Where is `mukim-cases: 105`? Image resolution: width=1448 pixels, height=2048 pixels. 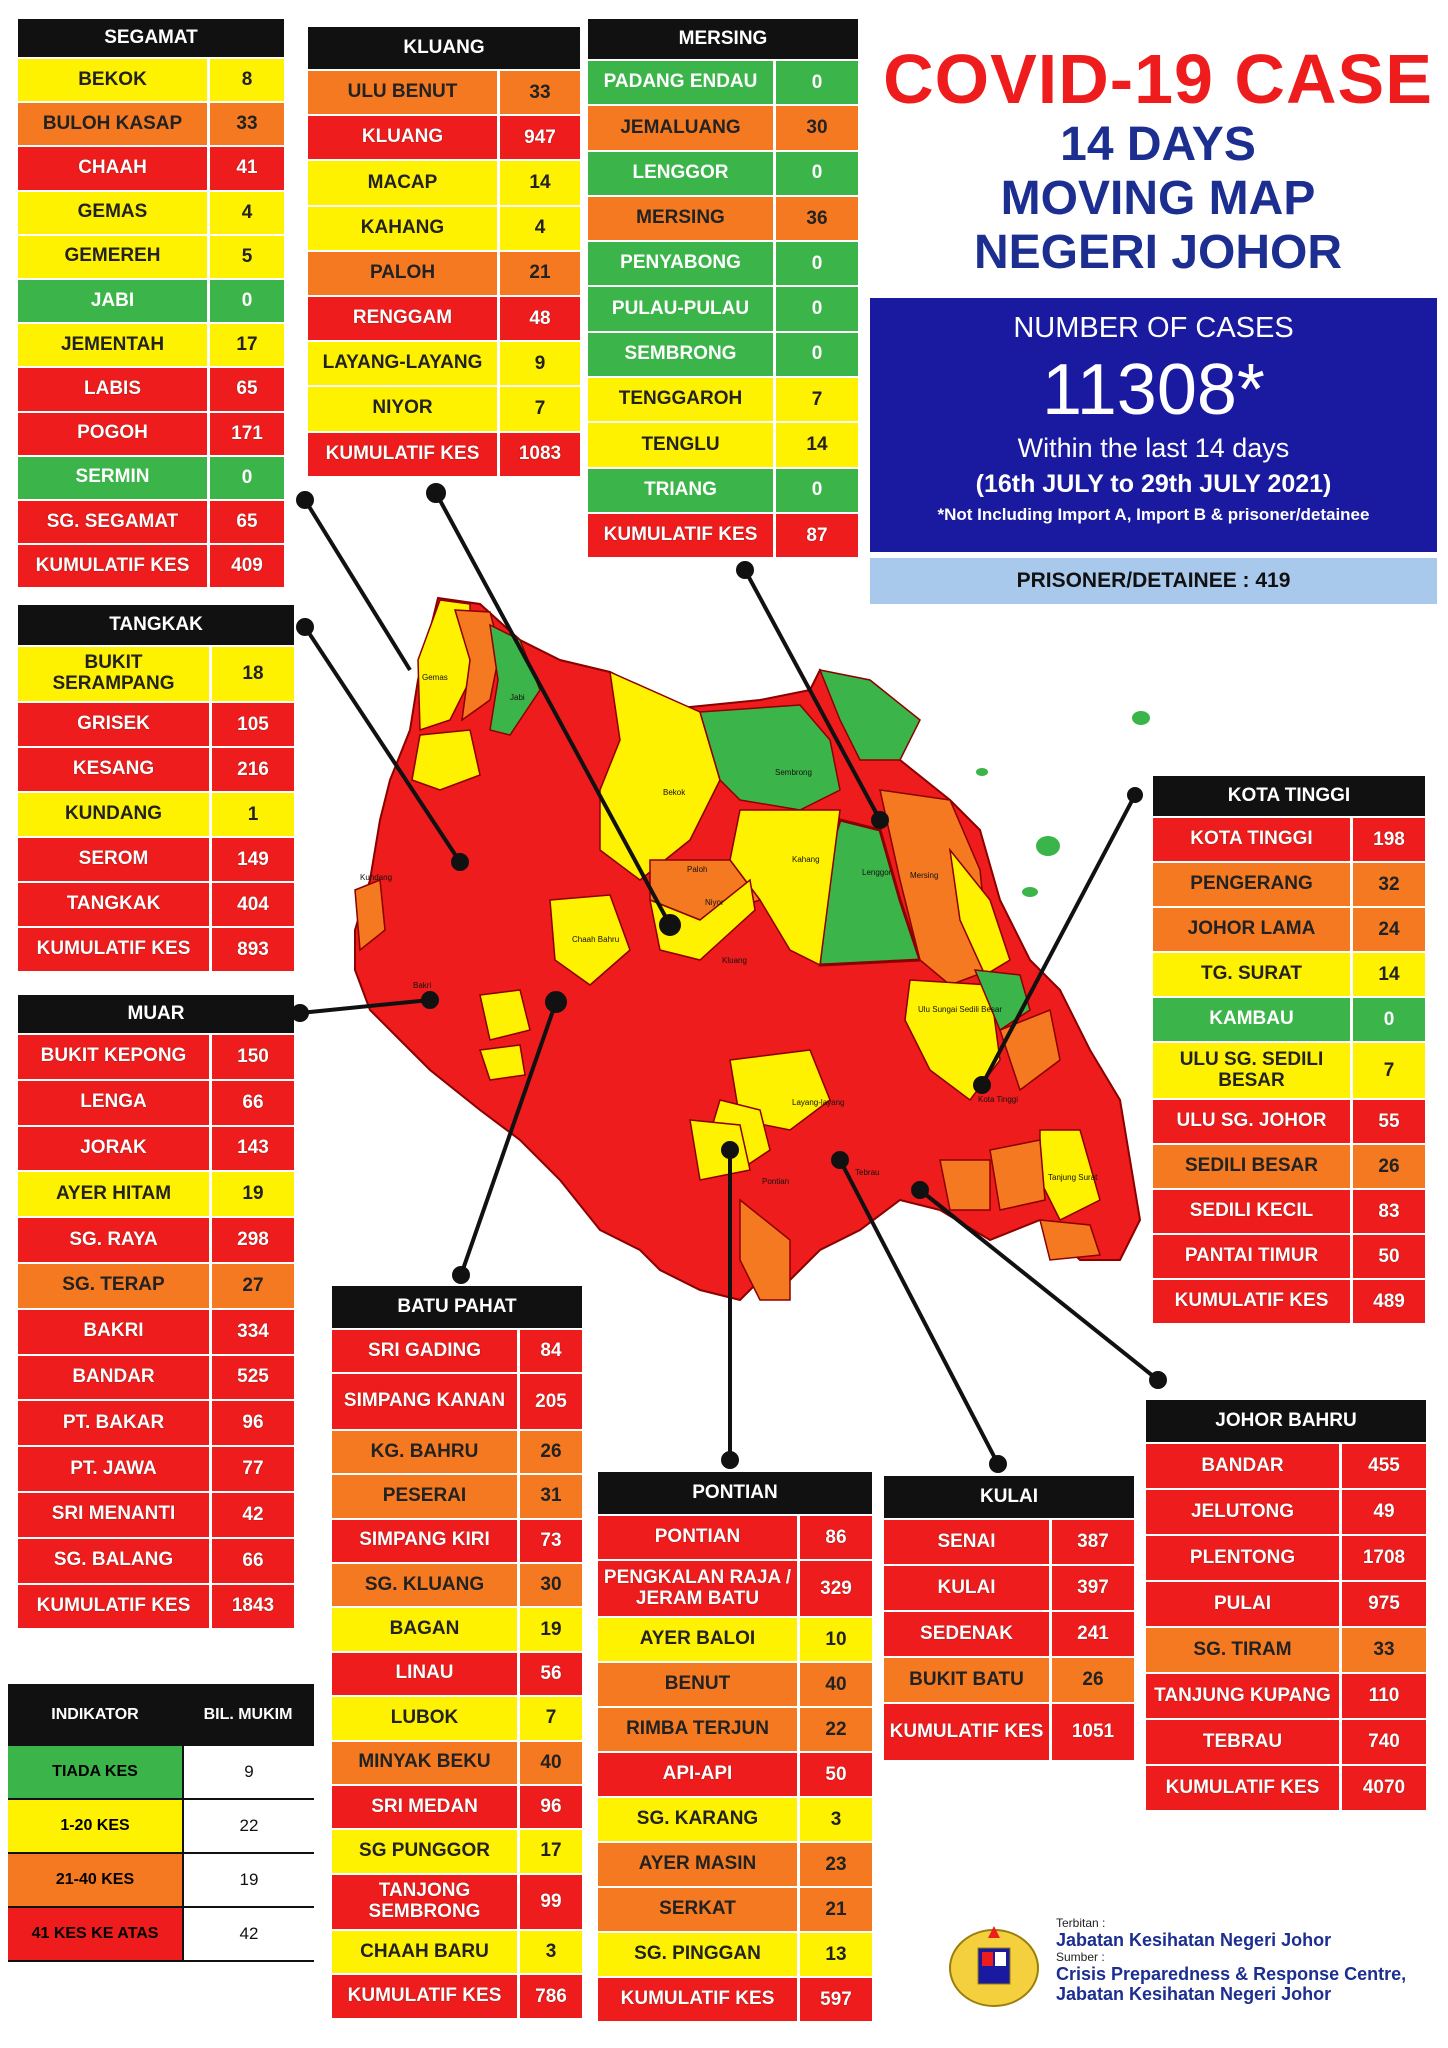
mukim-cases: 105 is located at coordinates (251, 724).